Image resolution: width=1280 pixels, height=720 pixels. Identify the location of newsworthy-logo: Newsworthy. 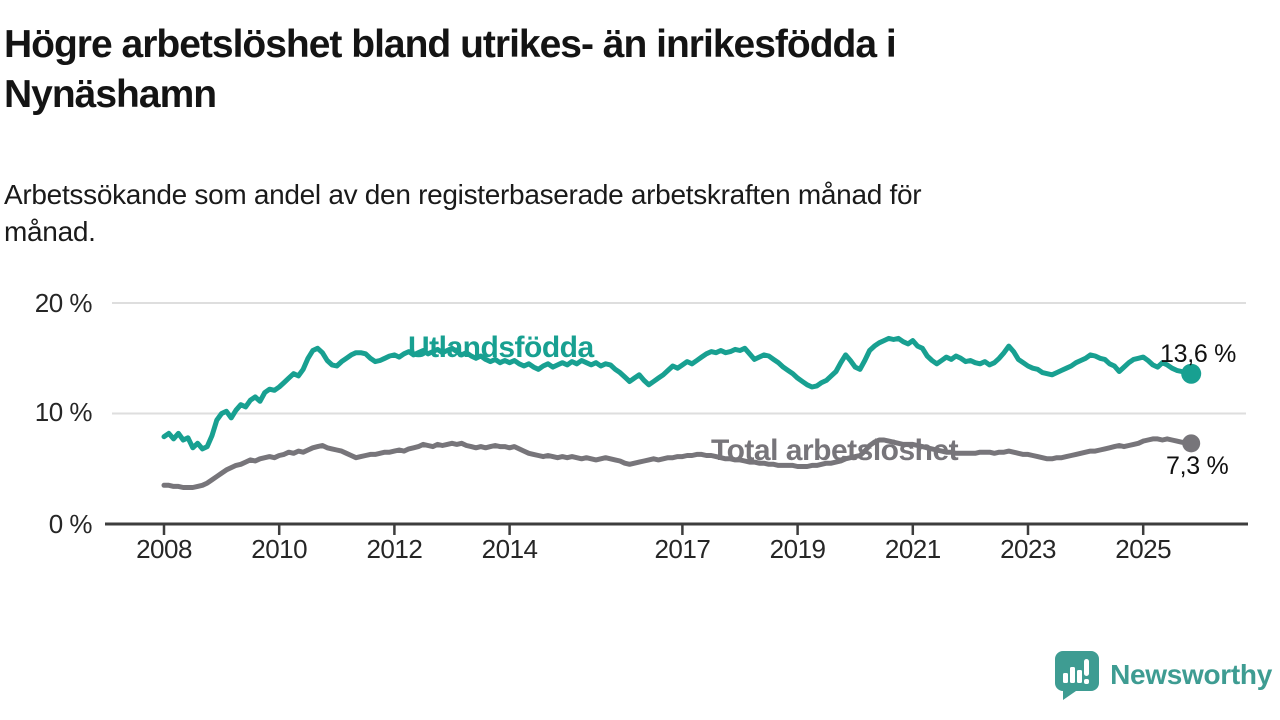
(1163, 675).